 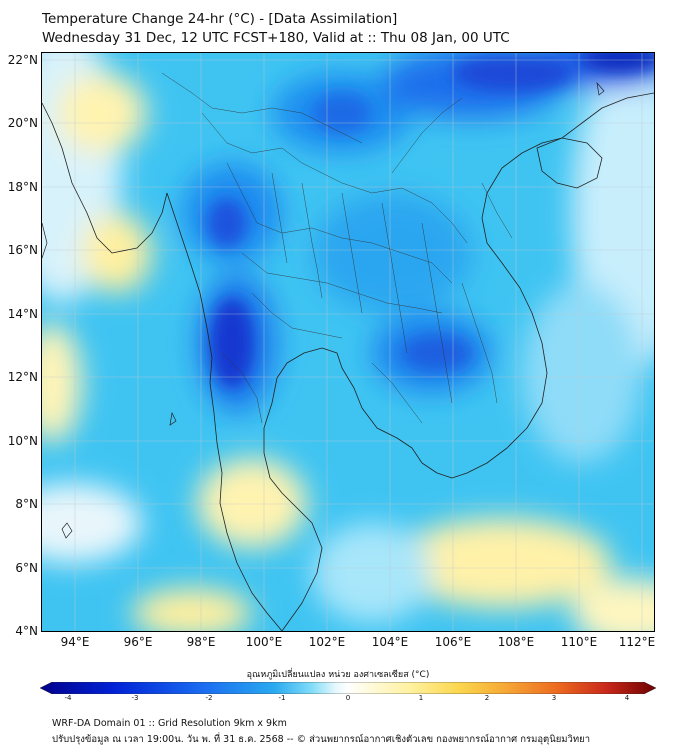 I want to click on lon-label-100e: 100°E, so click(x=264, y=642).